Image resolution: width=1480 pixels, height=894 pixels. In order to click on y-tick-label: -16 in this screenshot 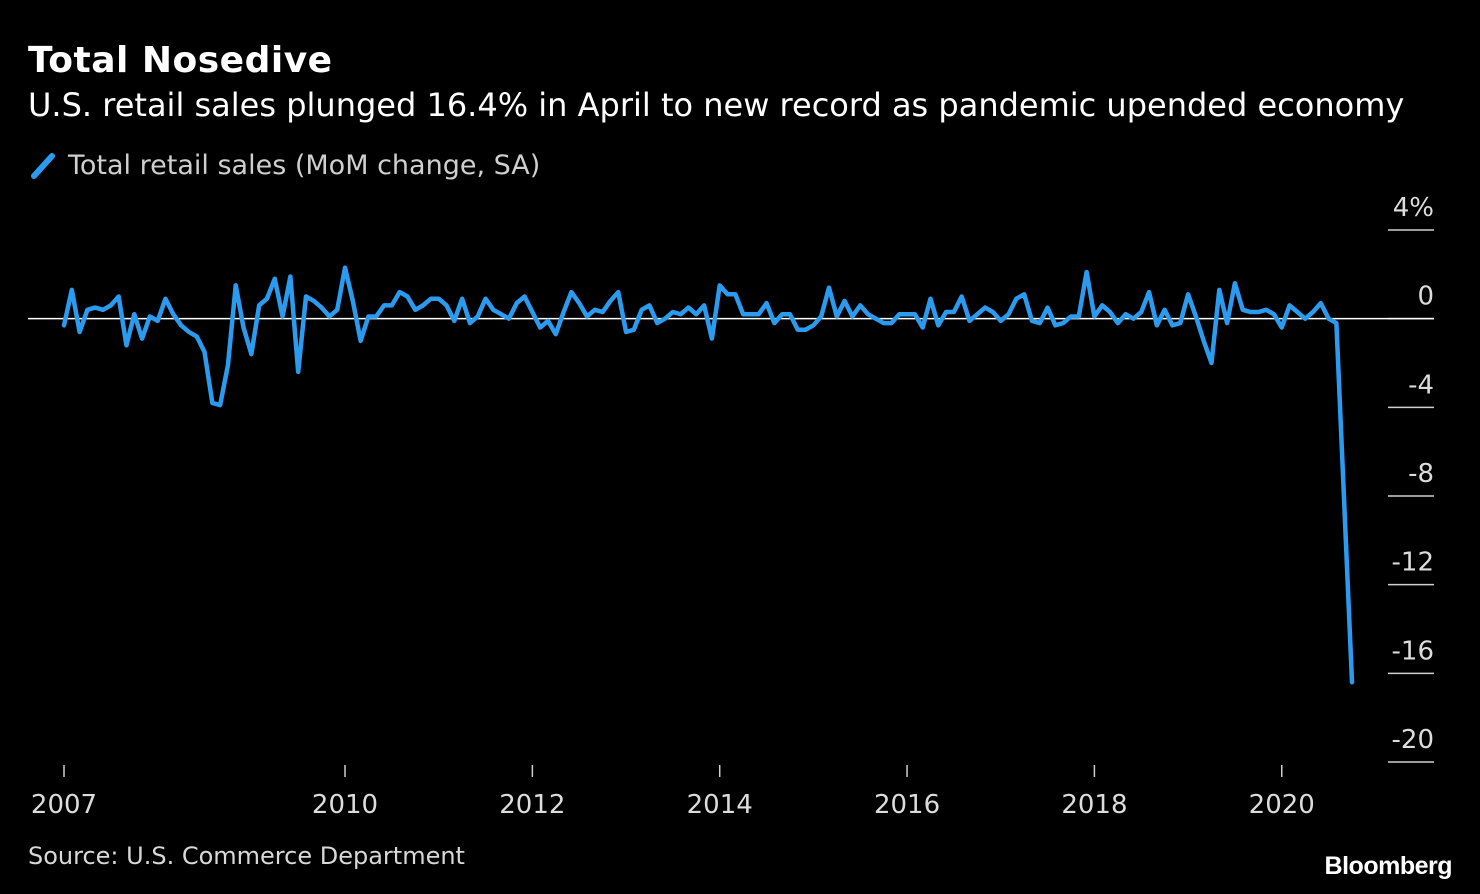, I will do `click(1413, 651)`.